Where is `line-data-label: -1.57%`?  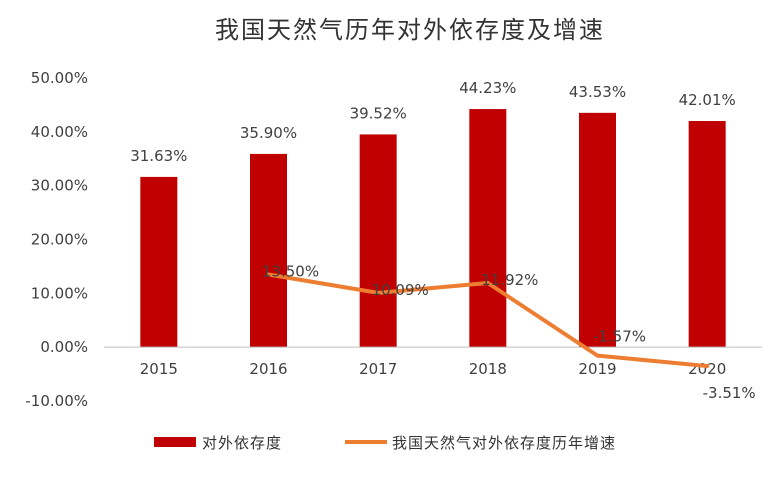
line-data-label: -1.57% is located at coordinates (619, 337).